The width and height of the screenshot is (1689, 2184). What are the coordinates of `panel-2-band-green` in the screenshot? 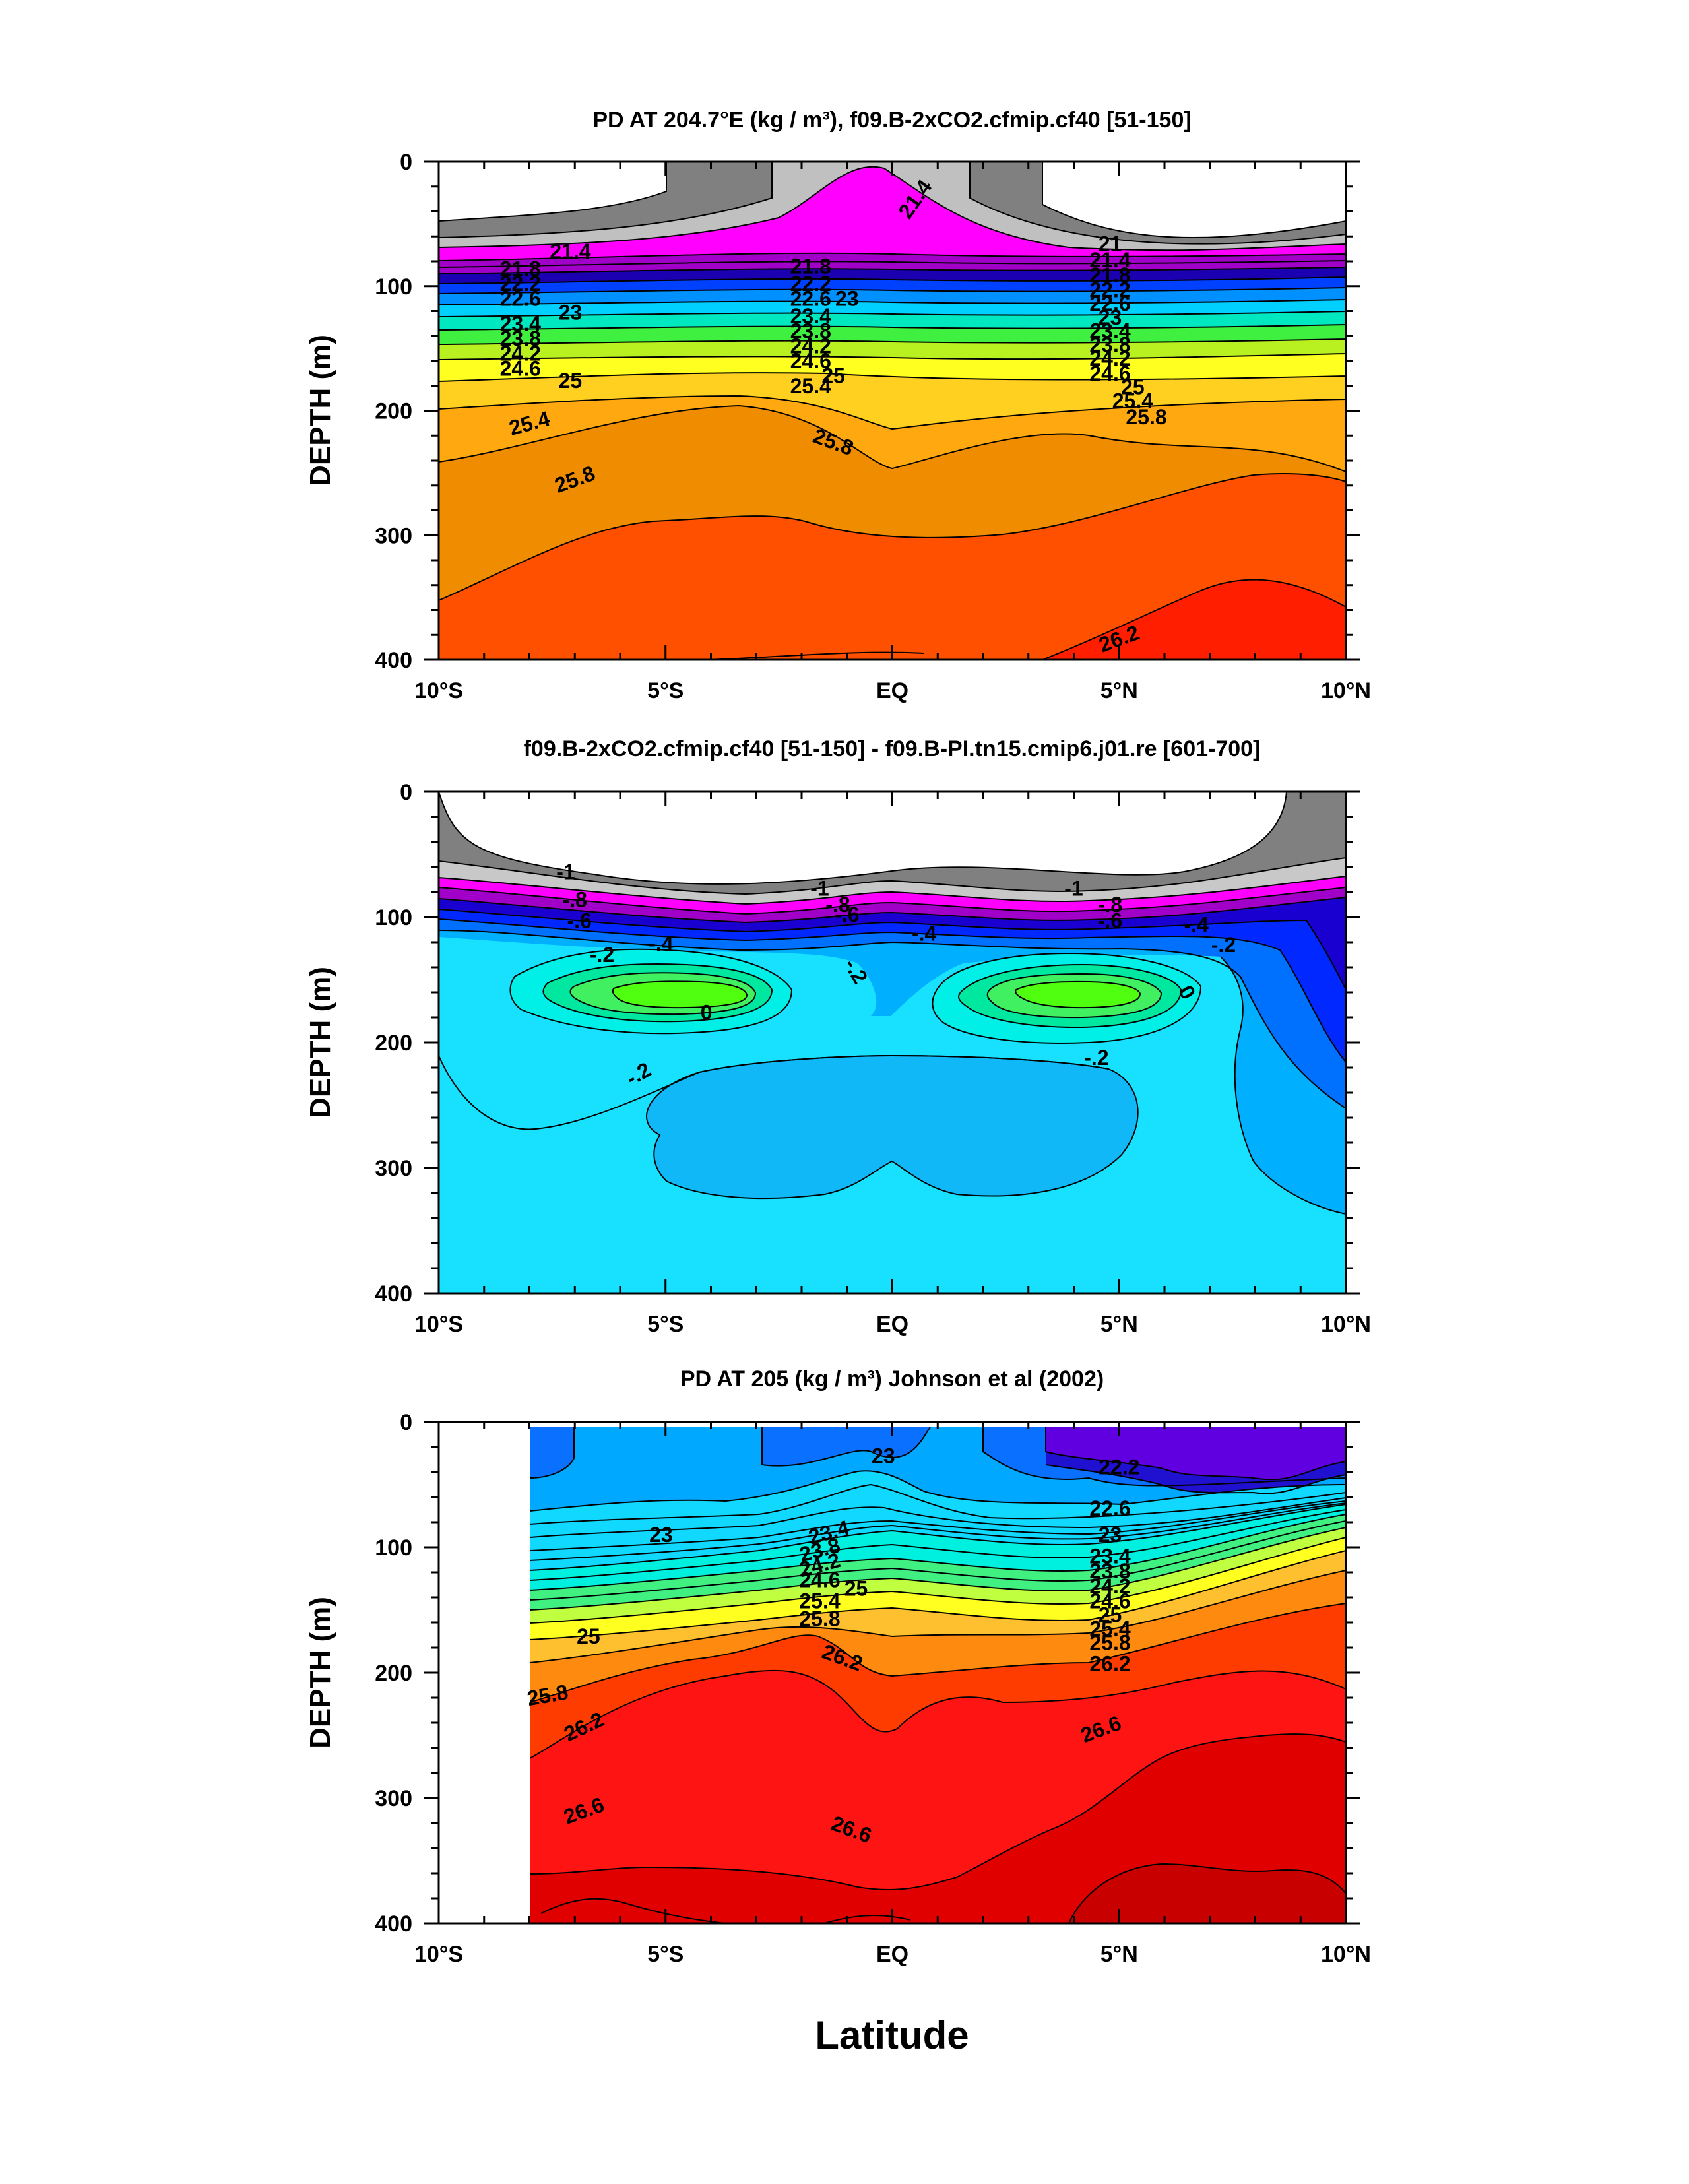 It's located at (876, 994).